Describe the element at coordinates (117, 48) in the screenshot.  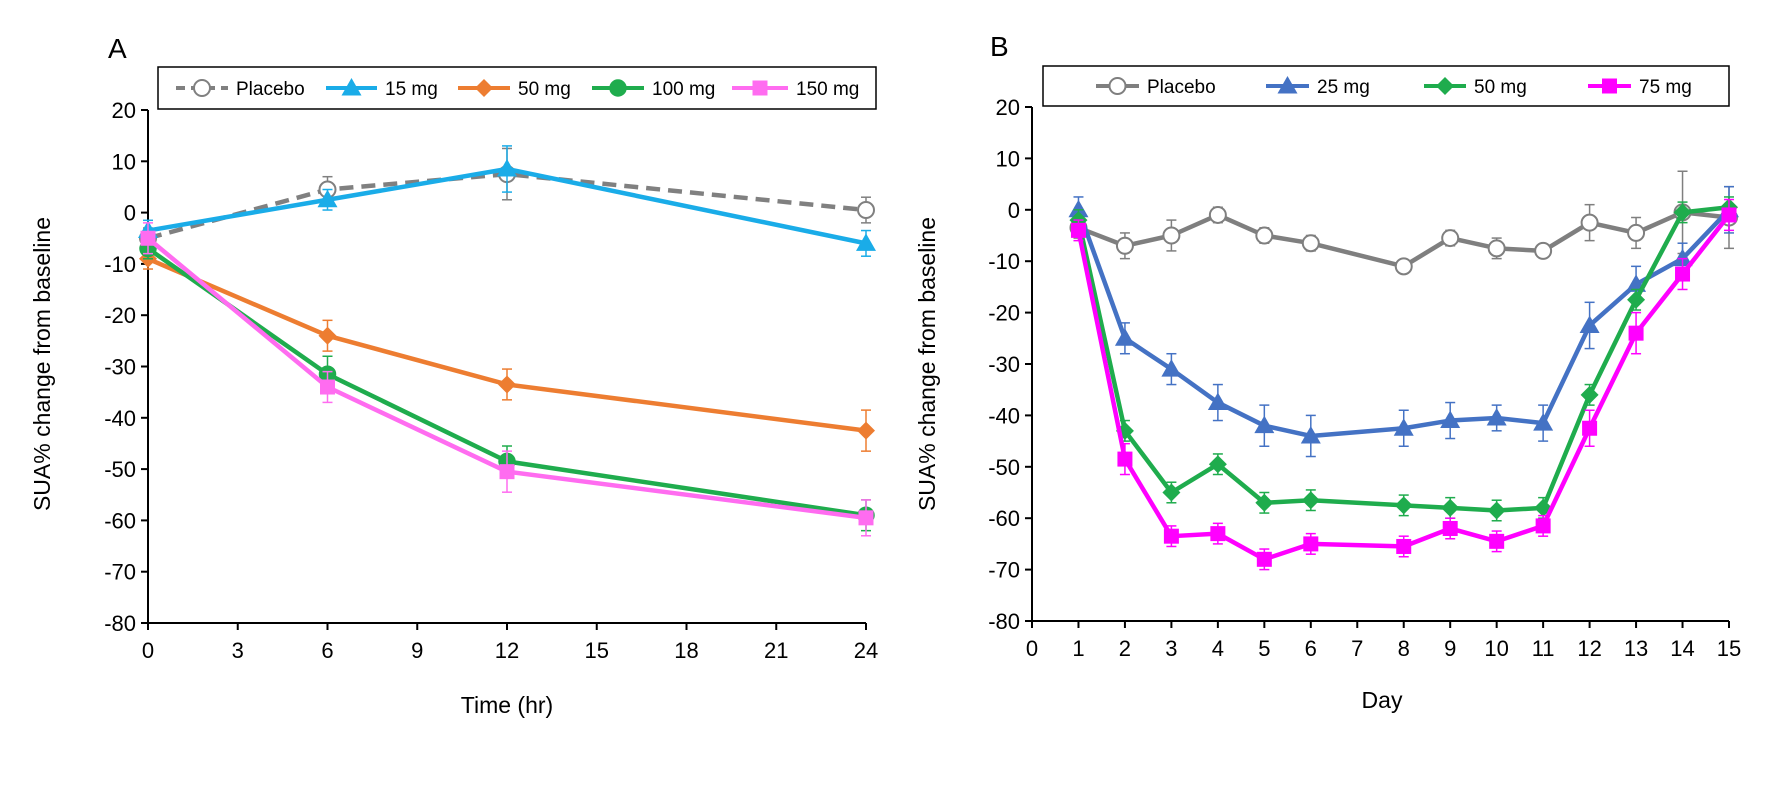
I see `panel-letter: A` at that location.